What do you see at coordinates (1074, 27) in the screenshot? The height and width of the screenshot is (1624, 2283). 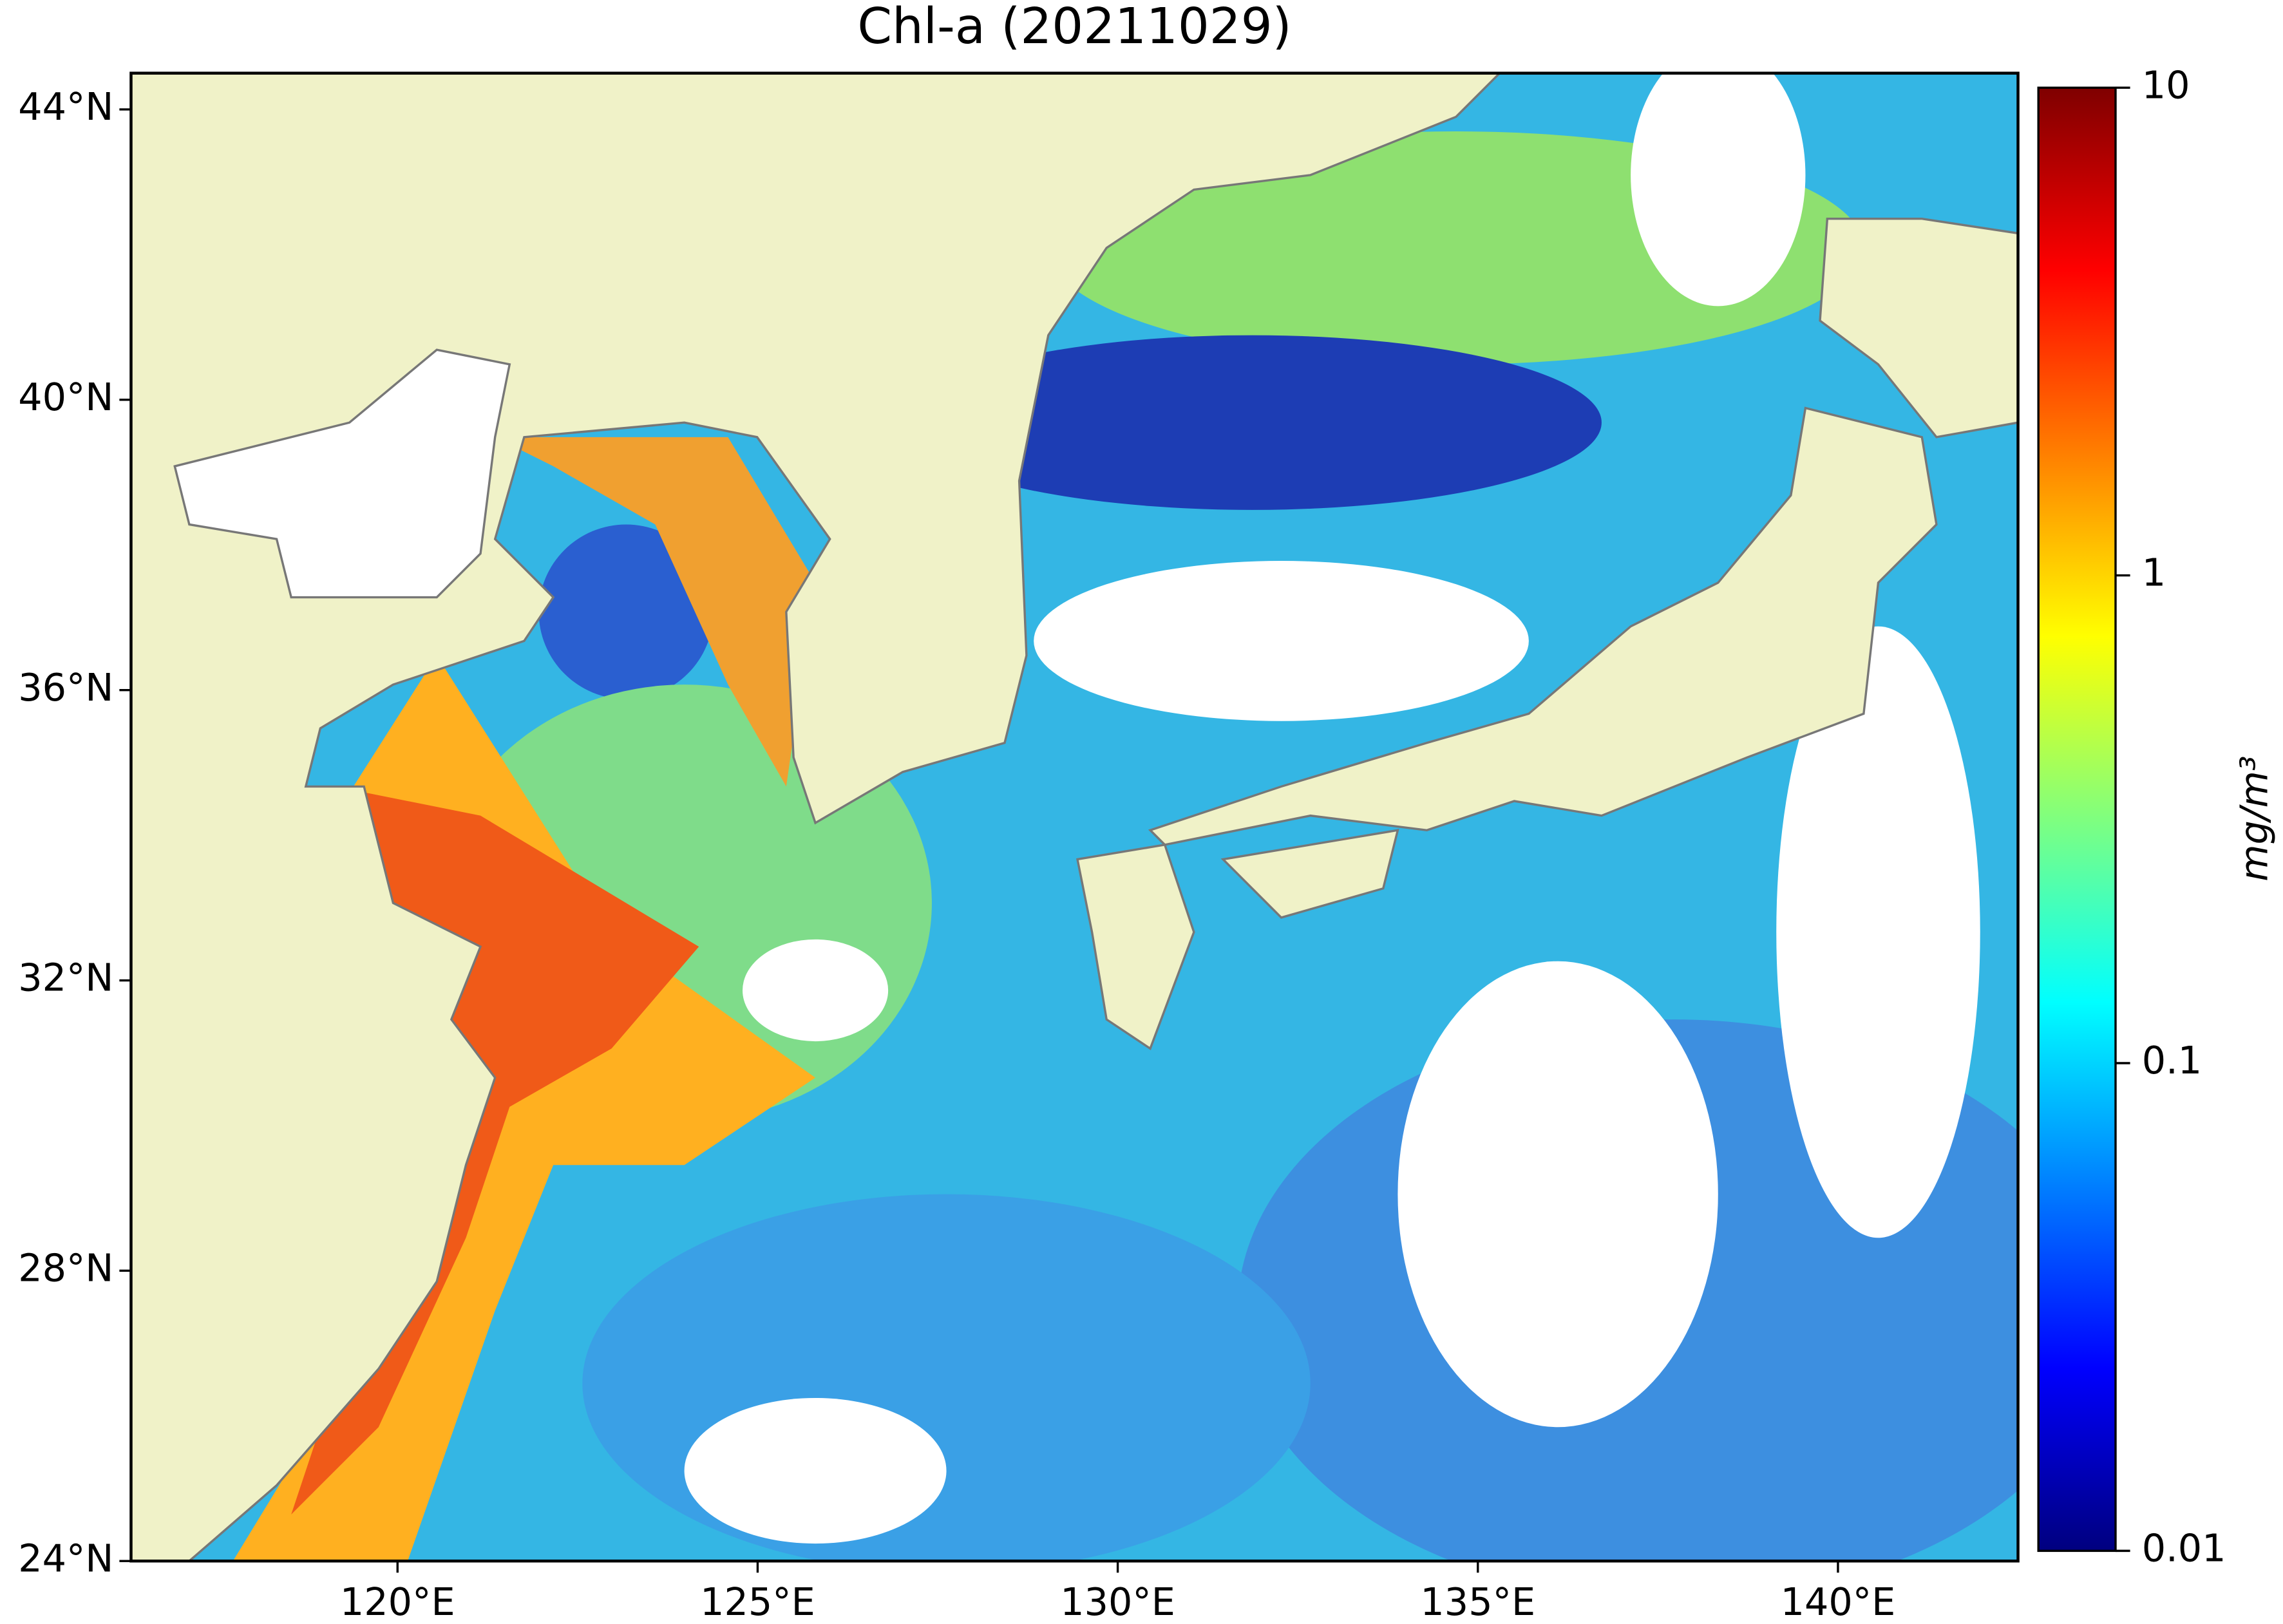 I see `chart-title: Chl-a (20211029)` at bounding box center [1074, 27].